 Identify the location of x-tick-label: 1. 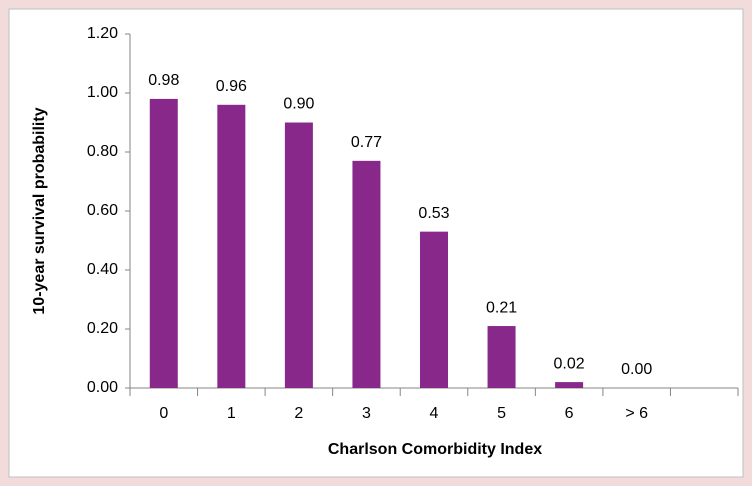
(231, 413).